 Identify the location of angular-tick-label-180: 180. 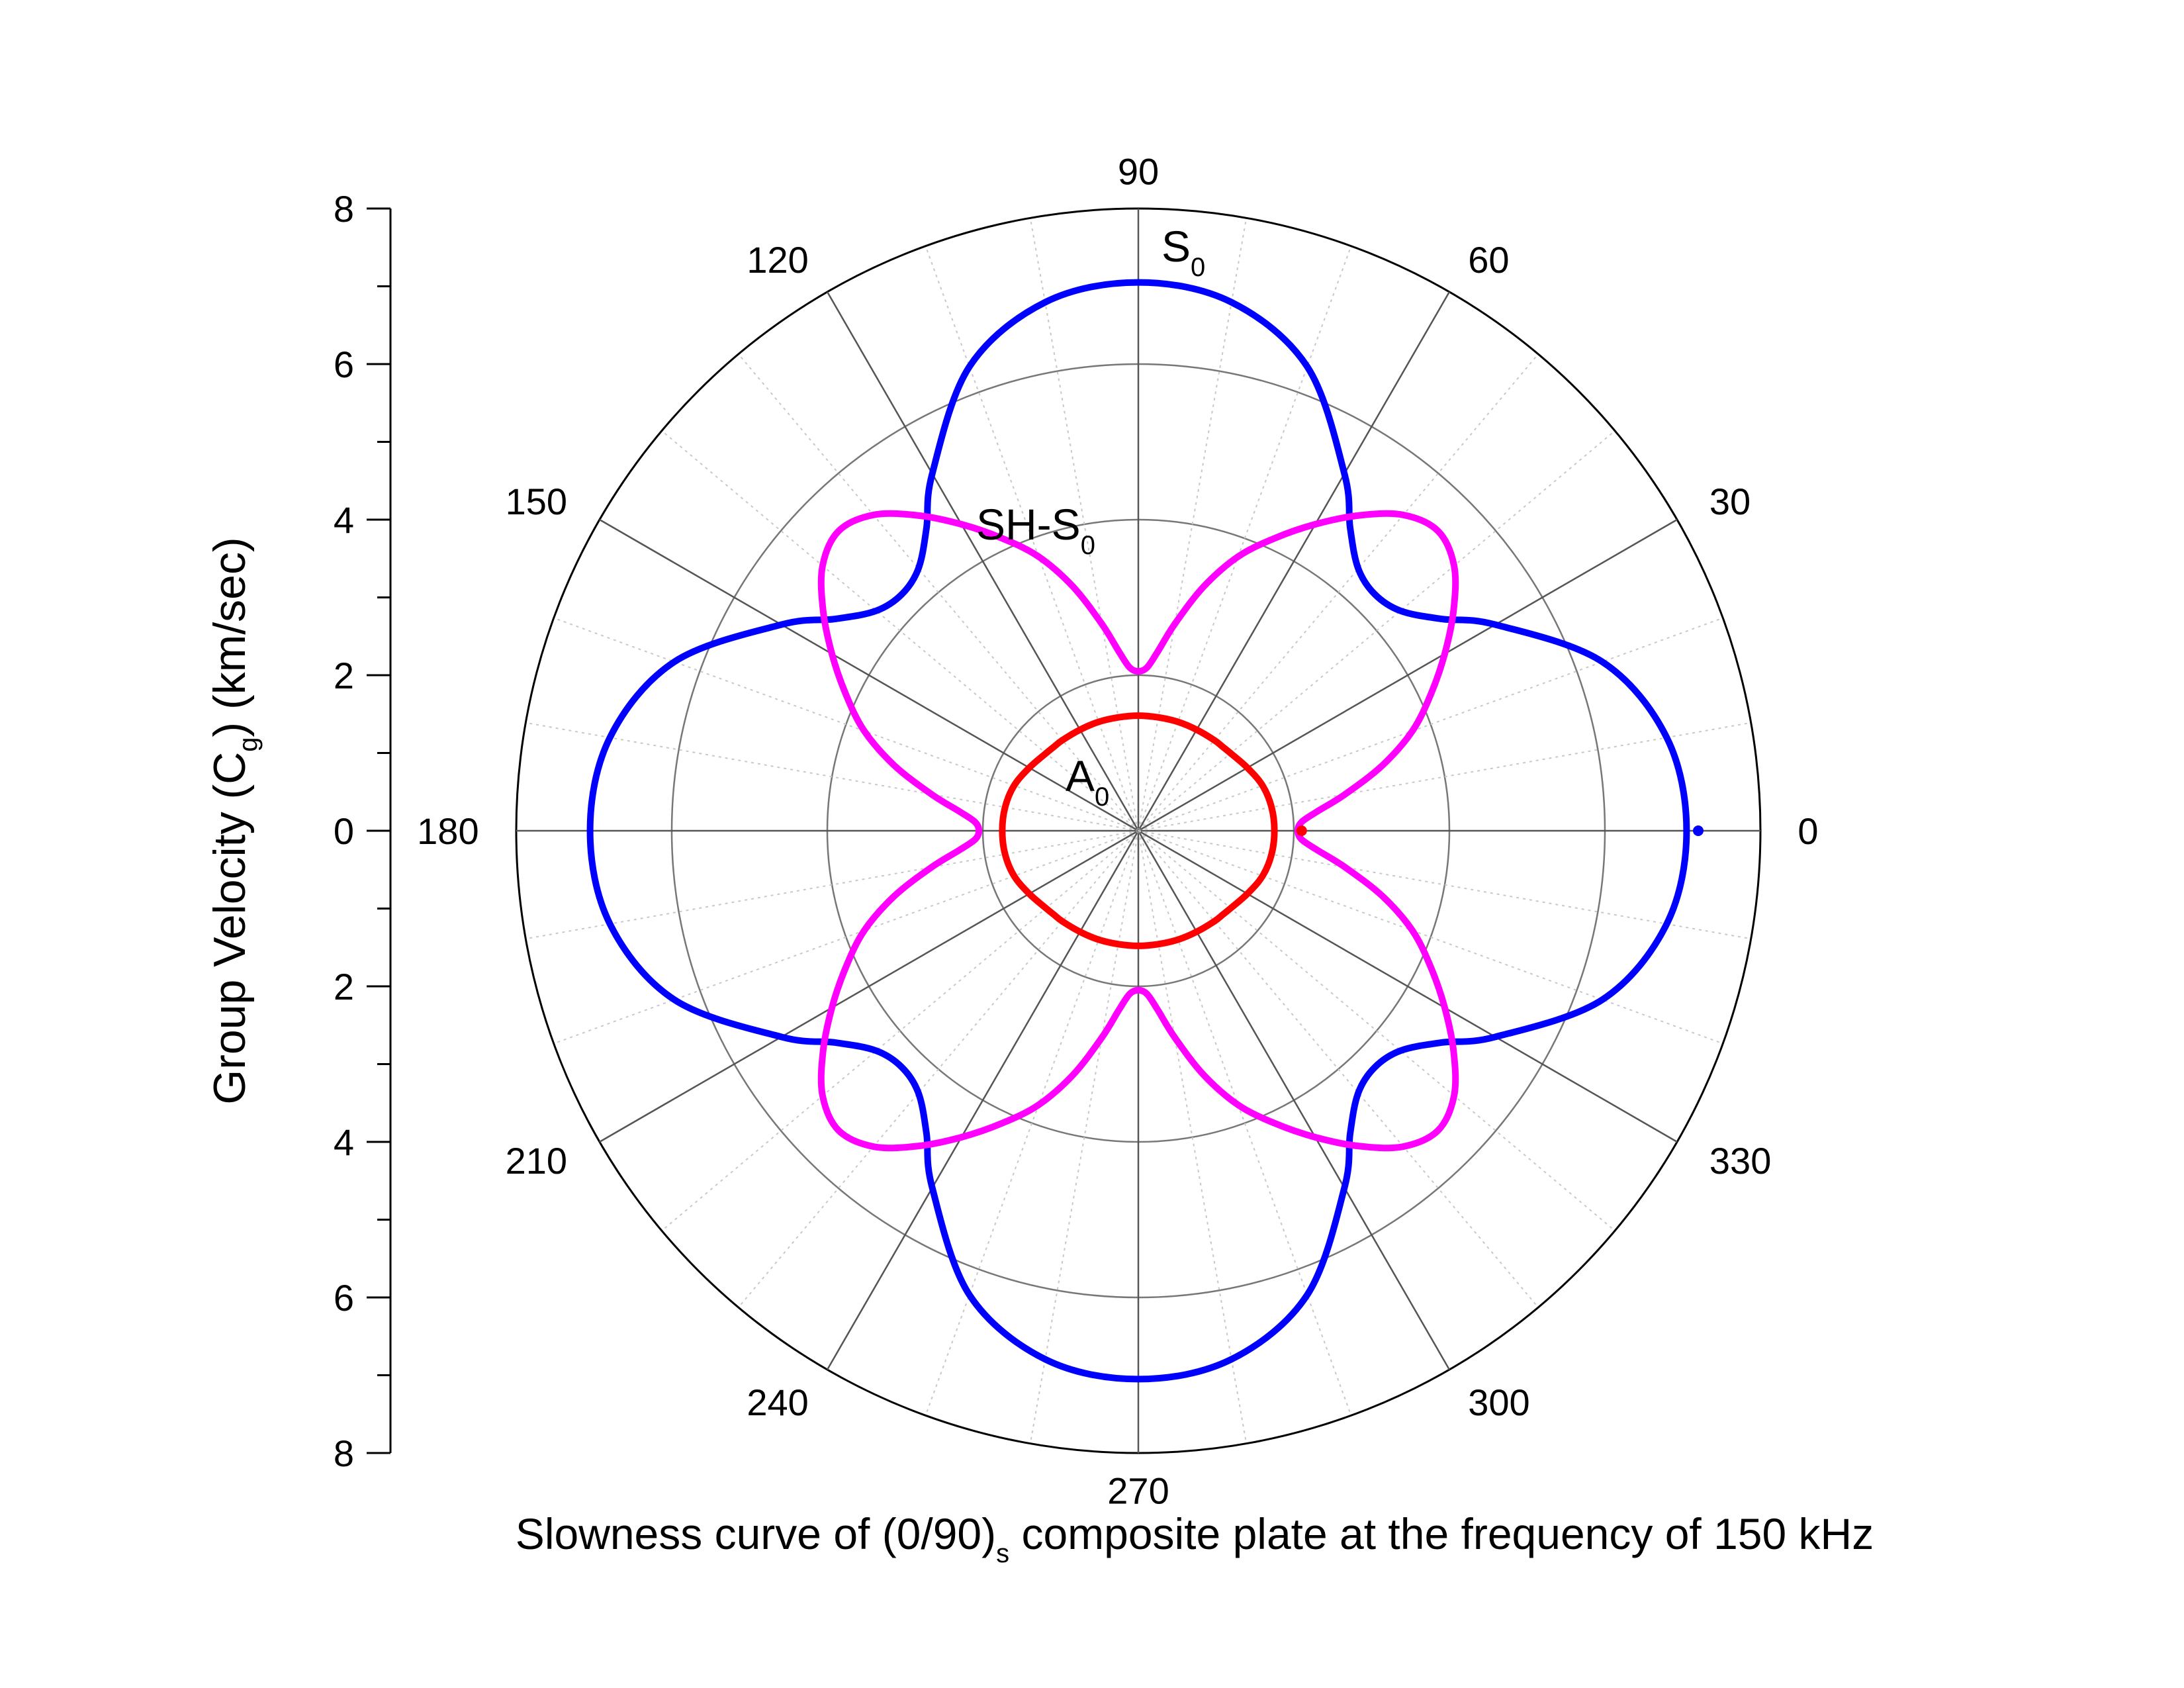
(447, 831).